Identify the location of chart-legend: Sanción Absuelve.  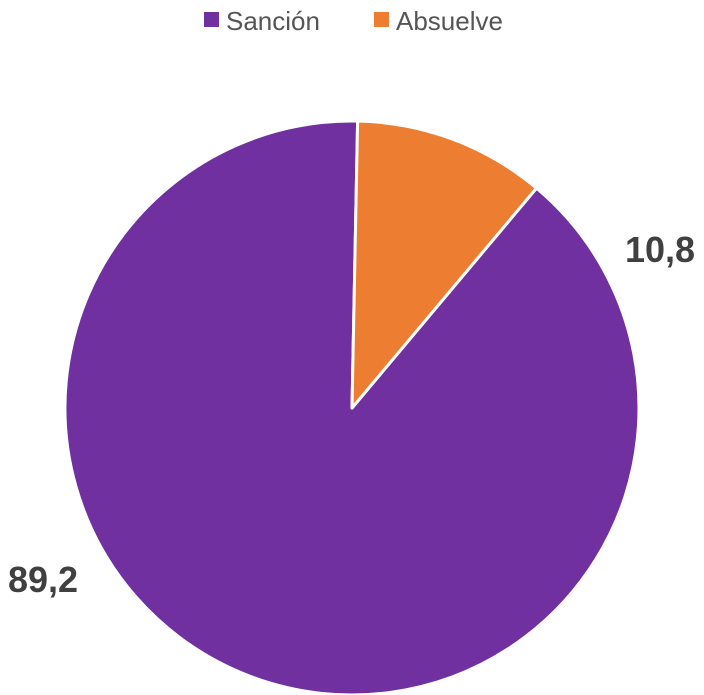
(353, 21).